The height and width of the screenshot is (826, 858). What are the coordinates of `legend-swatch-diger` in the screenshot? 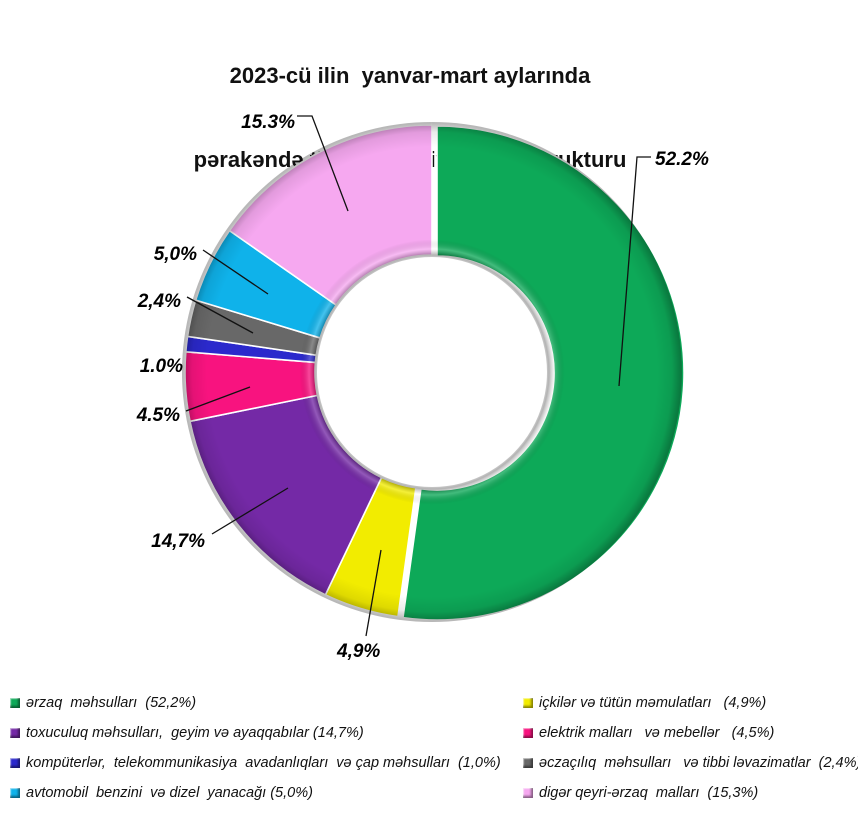 It's located at (528, 793).